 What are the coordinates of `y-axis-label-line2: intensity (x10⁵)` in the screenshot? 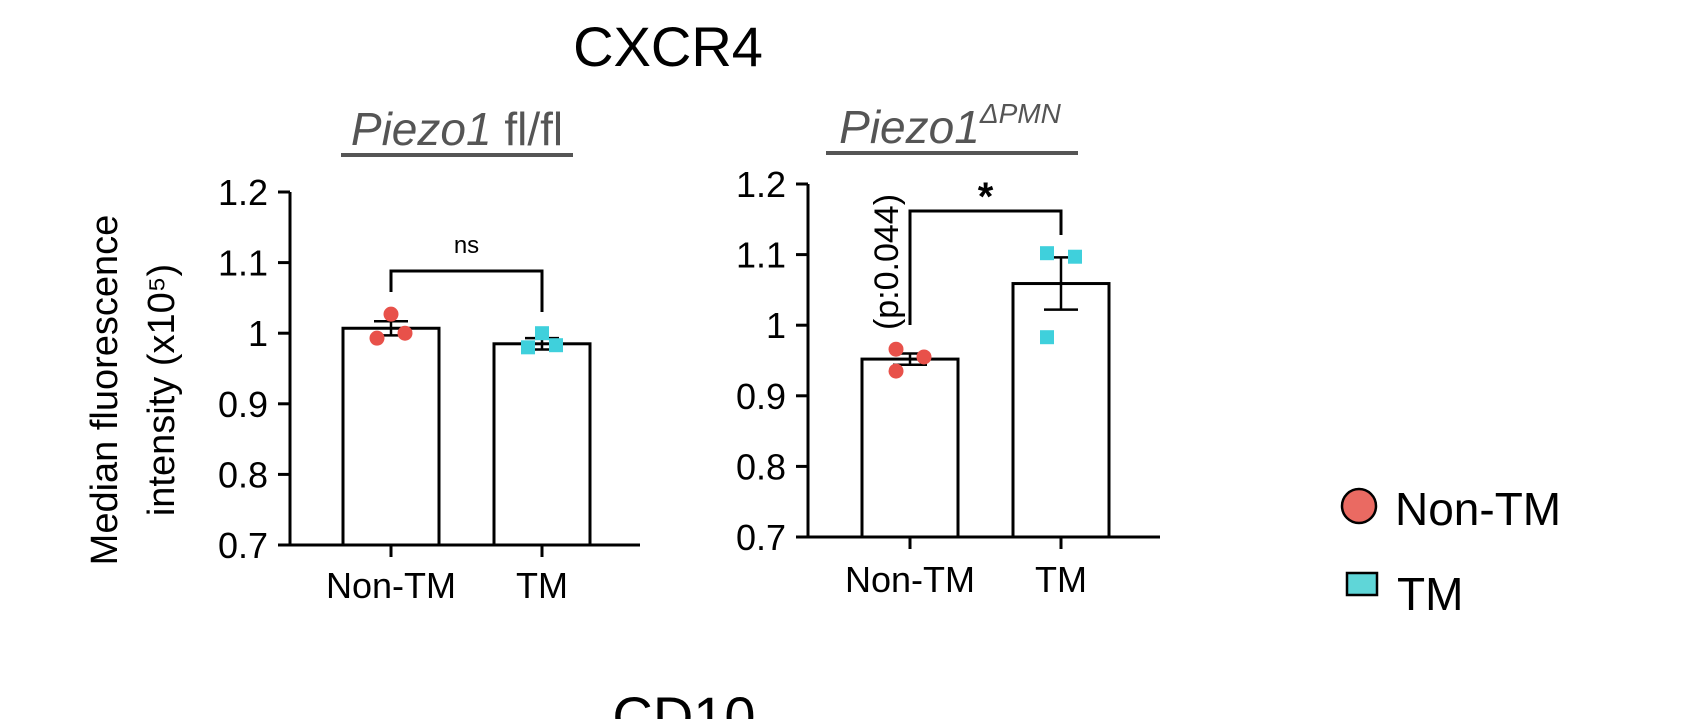 It's located at (162, 390).